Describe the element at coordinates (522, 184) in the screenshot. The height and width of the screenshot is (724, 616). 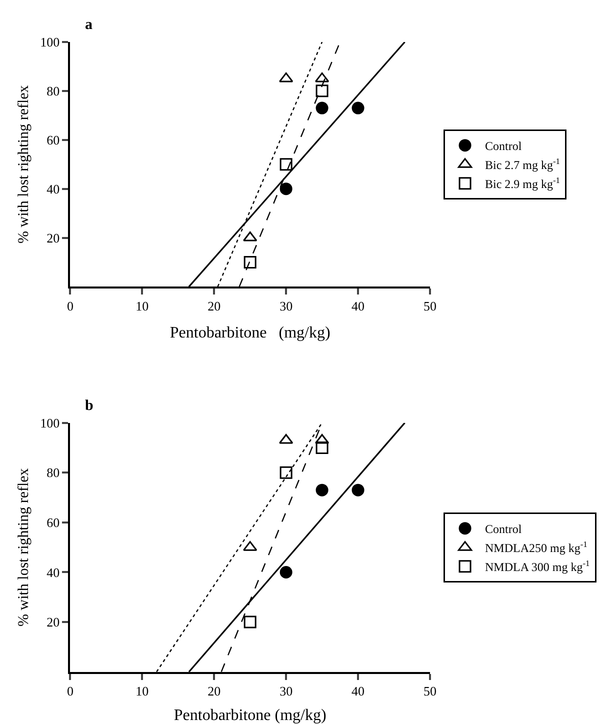
I see `legend-label: Bic 2.9 mg kg$^{-1}$` at that location.